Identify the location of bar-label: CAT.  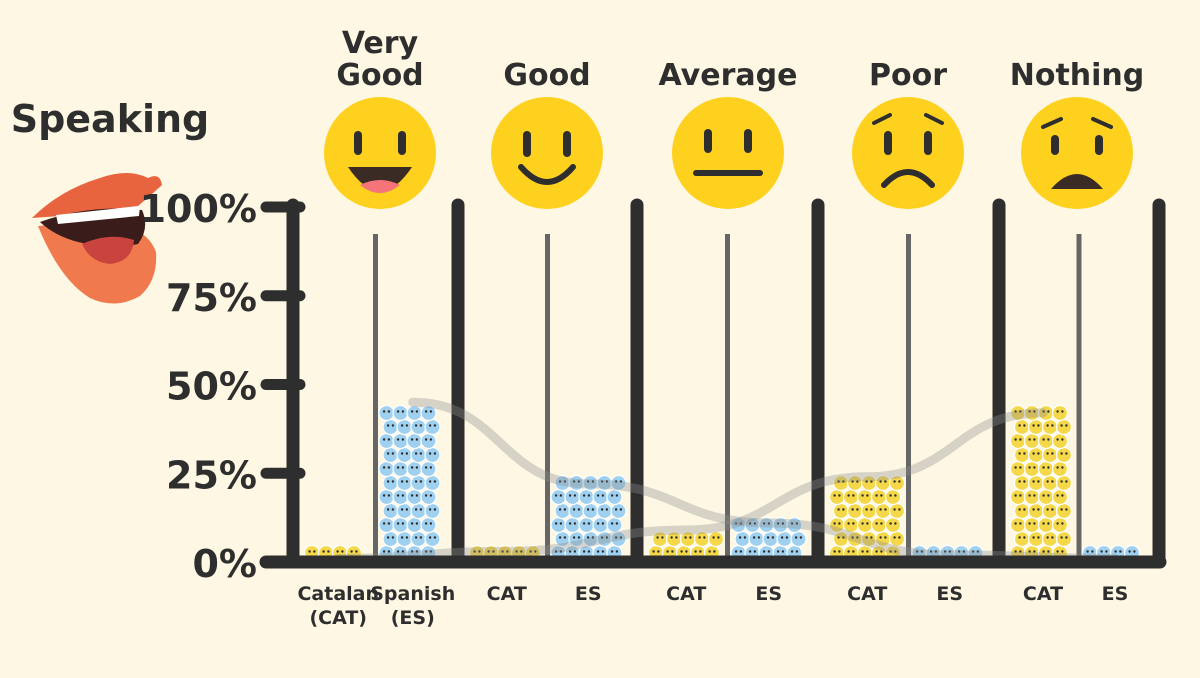
(1043, 594).